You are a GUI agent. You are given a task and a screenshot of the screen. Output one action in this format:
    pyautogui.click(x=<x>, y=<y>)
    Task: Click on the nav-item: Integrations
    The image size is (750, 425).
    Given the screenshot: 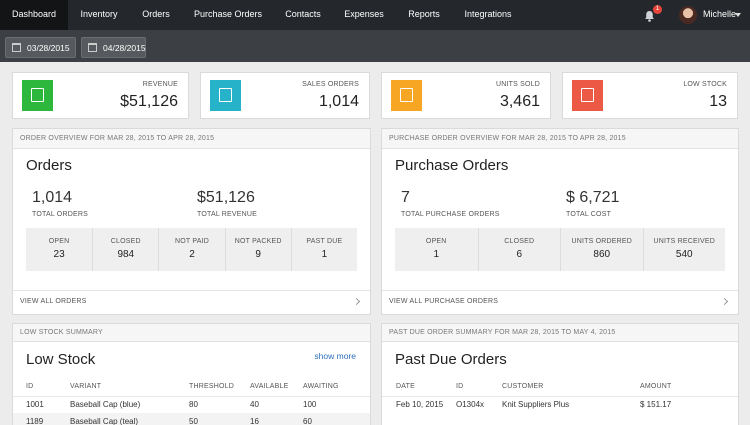 What is the action you would take?
    pyautogui.click(x=488, y=14)
    